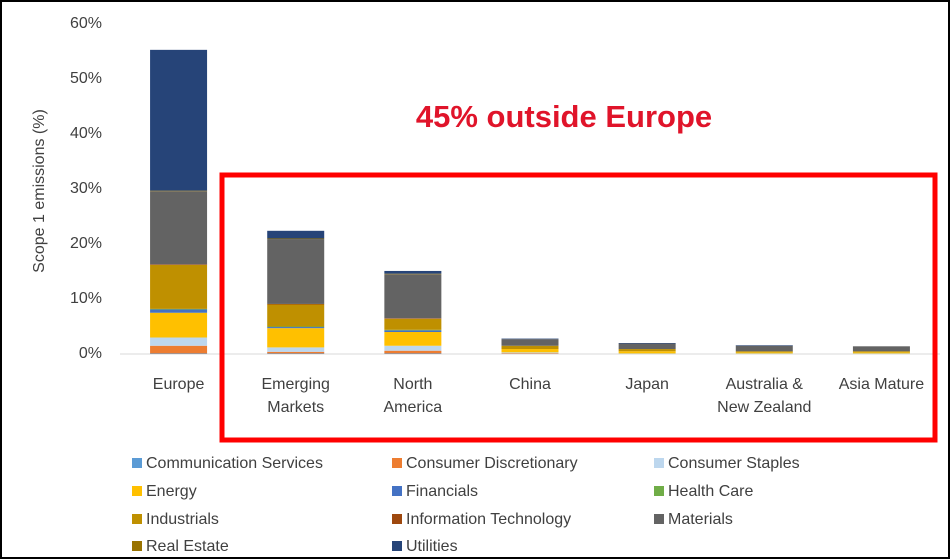  What do you see at coordinates (86, 243) in the screenshot?
I see `y-tick-label: 20%` at bounding box center [86, 243].